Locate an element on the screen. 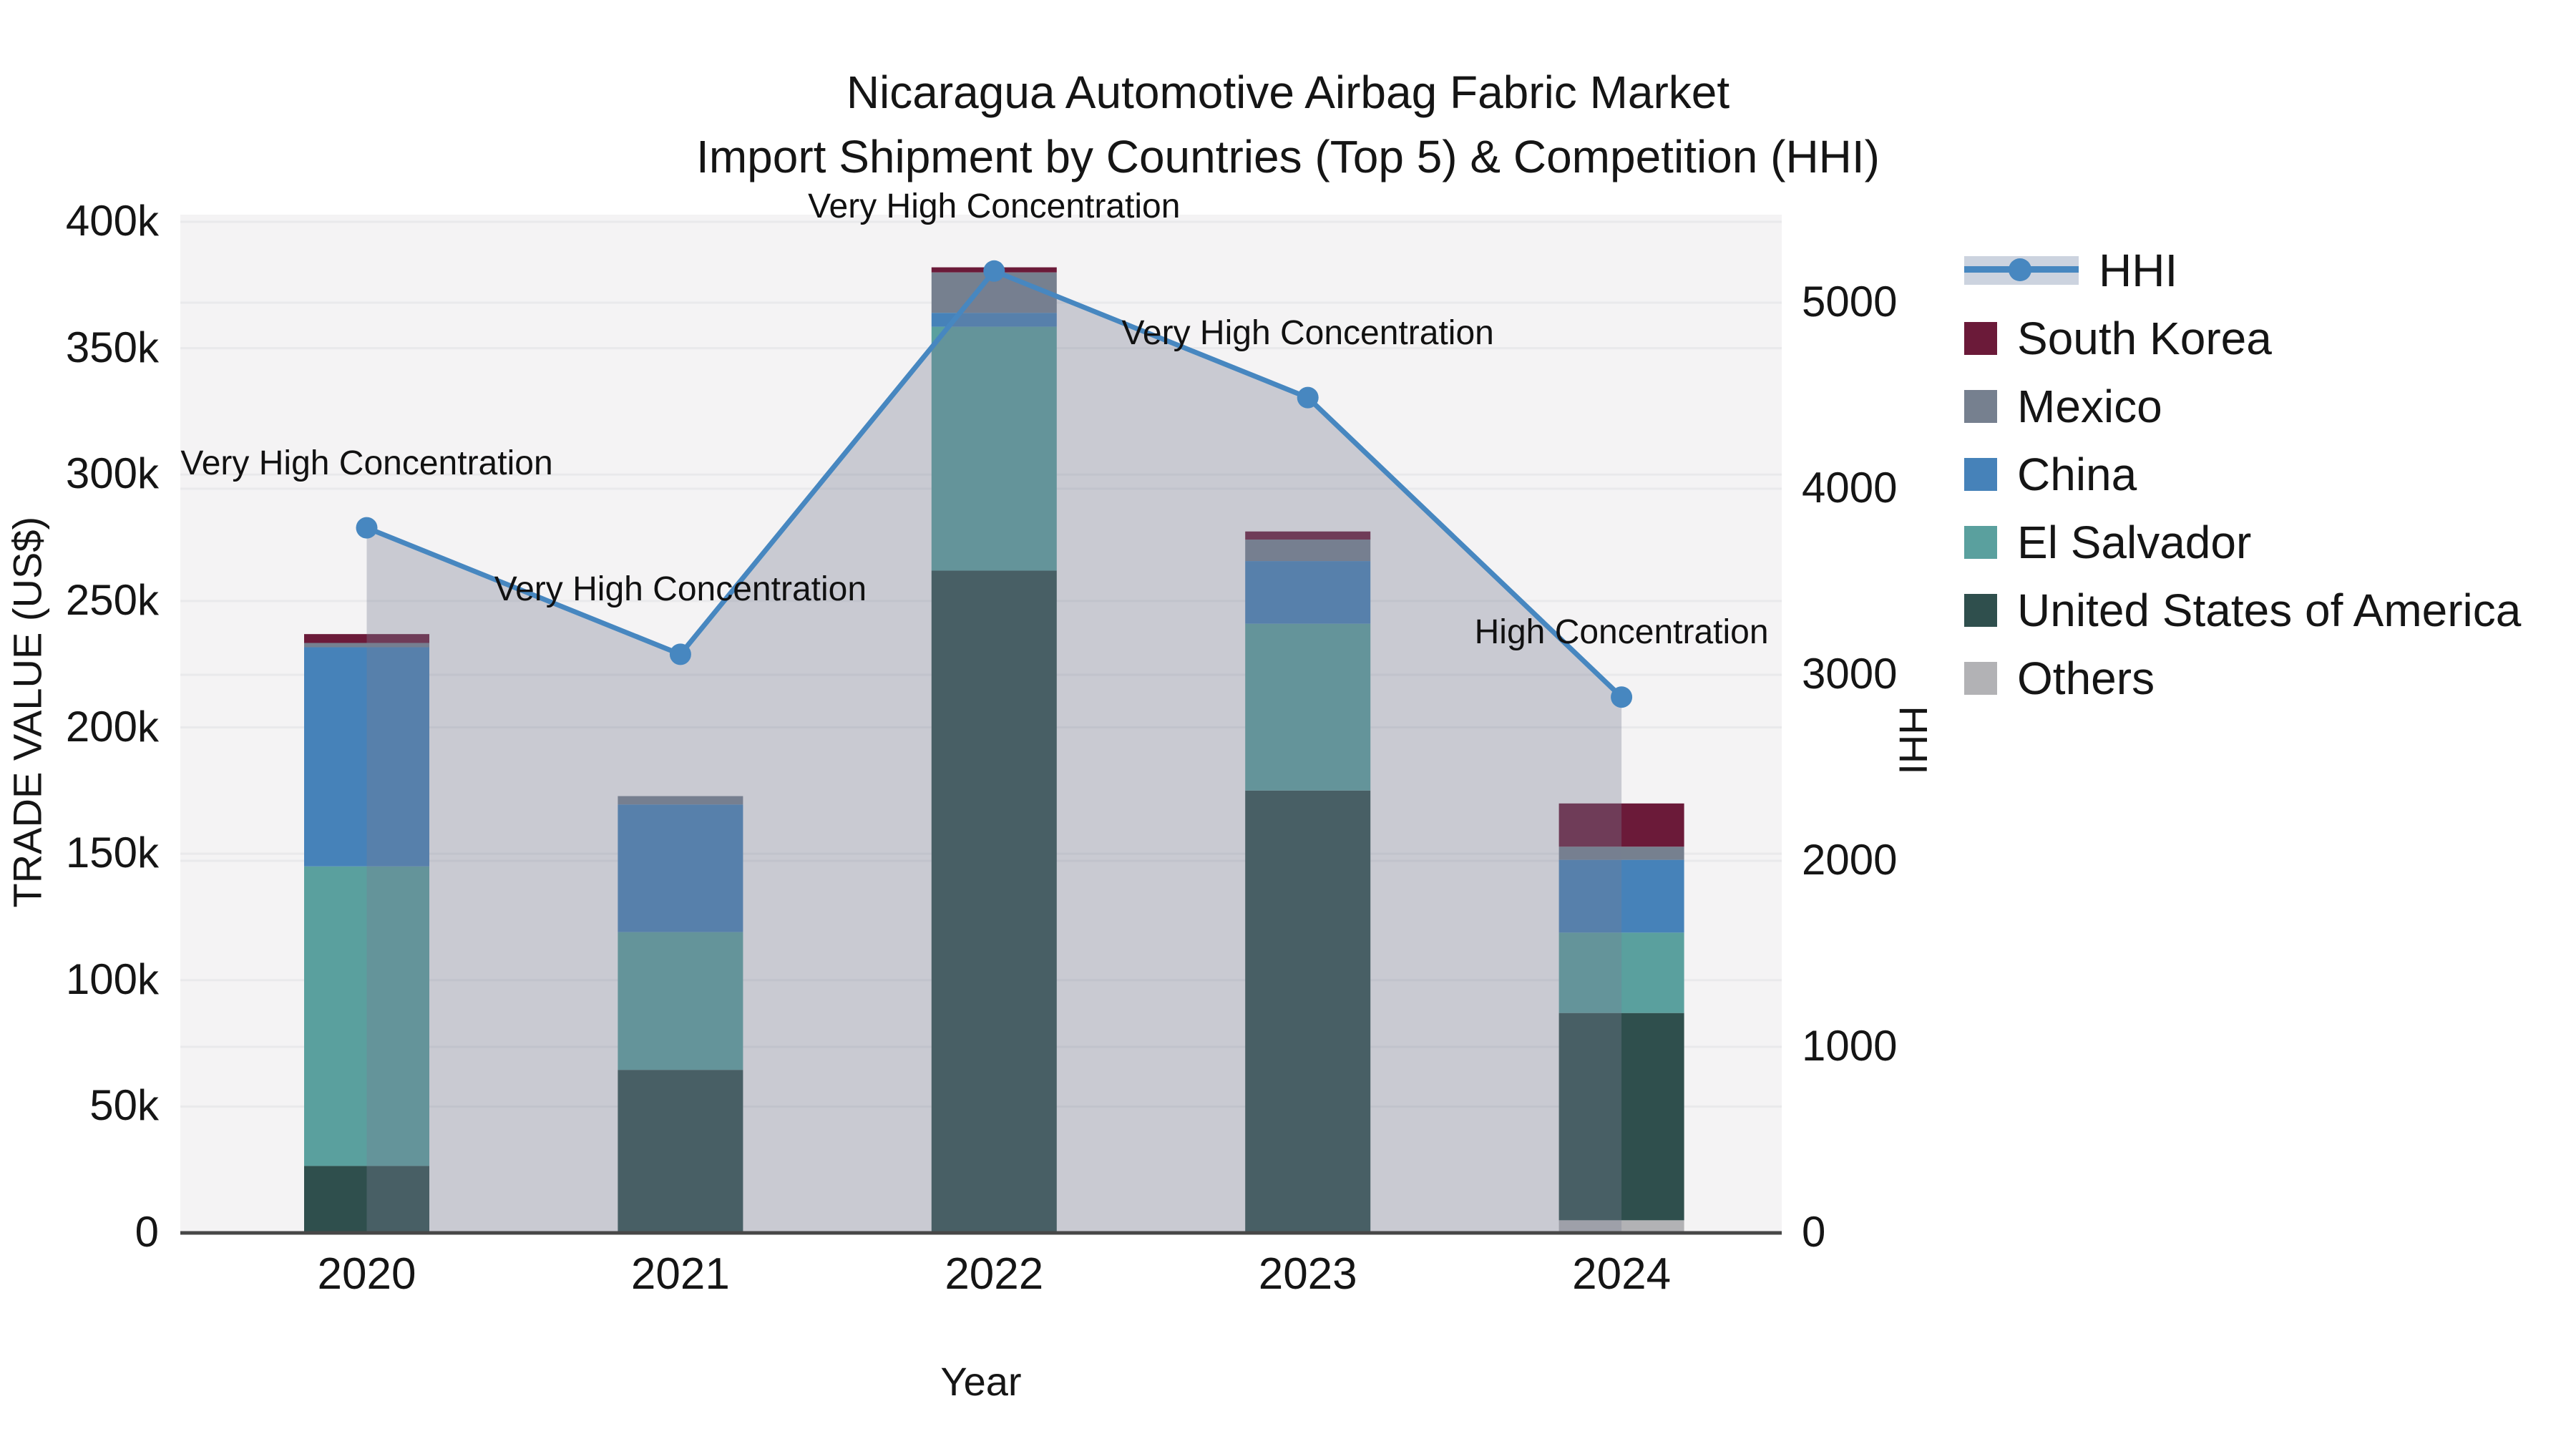 The height and width of the screenshot is (1449, 2576). hhi-marker-2022 is located at coordinates (994, 271).